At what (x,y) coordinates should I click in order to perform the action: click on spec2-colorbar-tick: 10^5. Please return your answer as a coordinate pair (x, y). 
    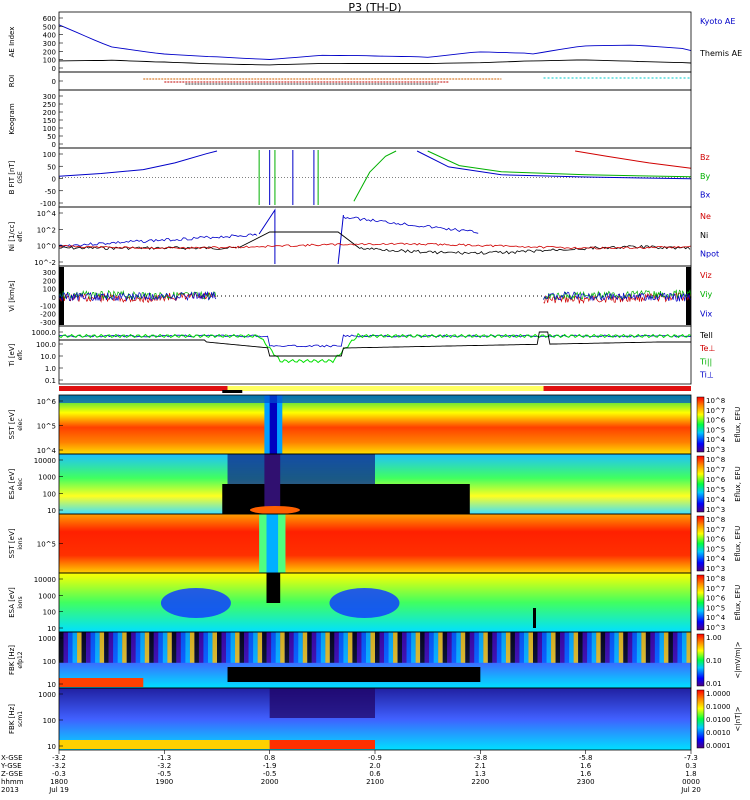
    Looking at the image, I should click on (715, 490).